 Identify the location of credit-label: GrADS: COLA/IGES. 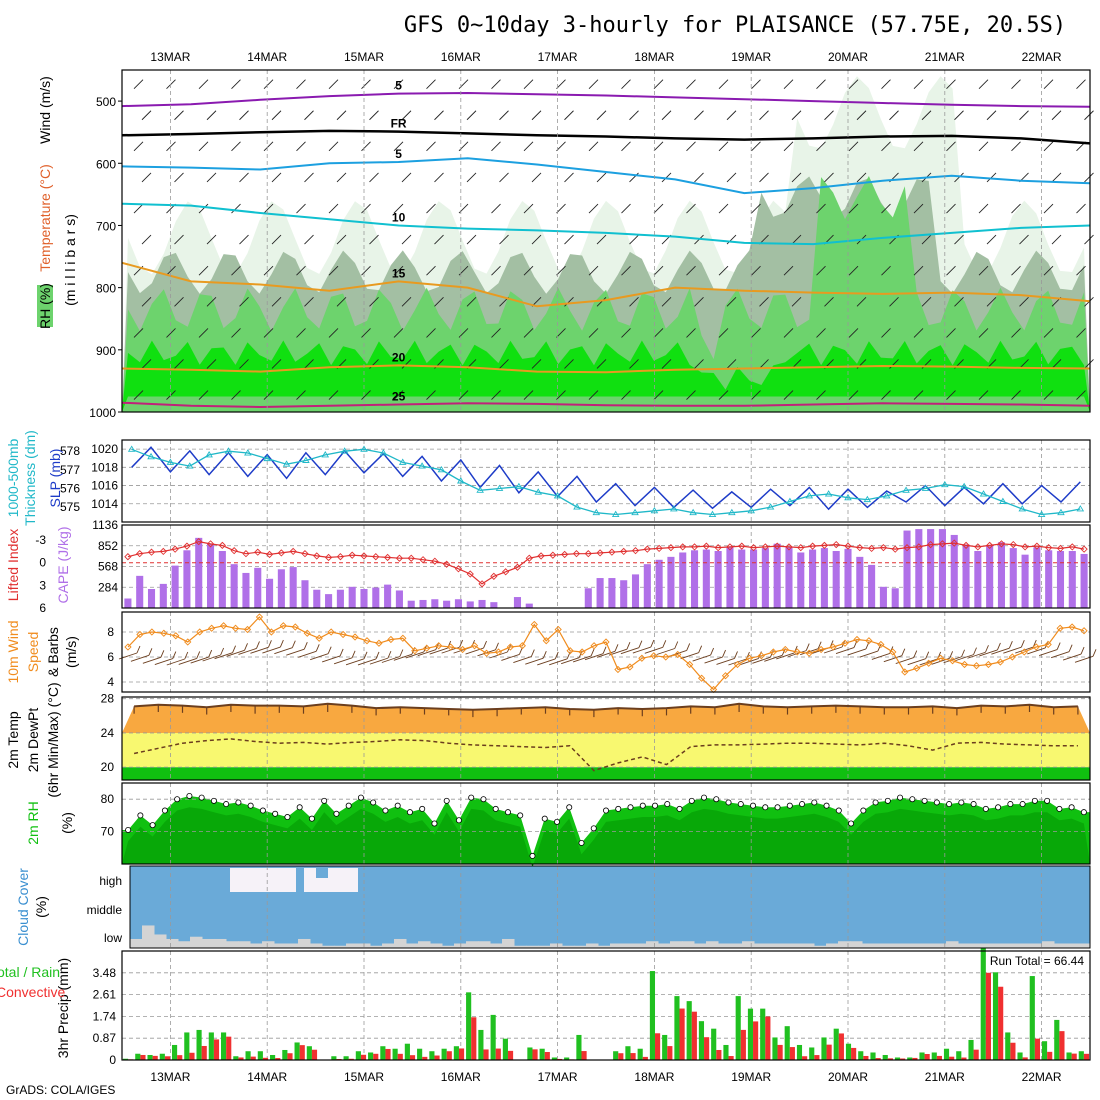
(60, 1090).